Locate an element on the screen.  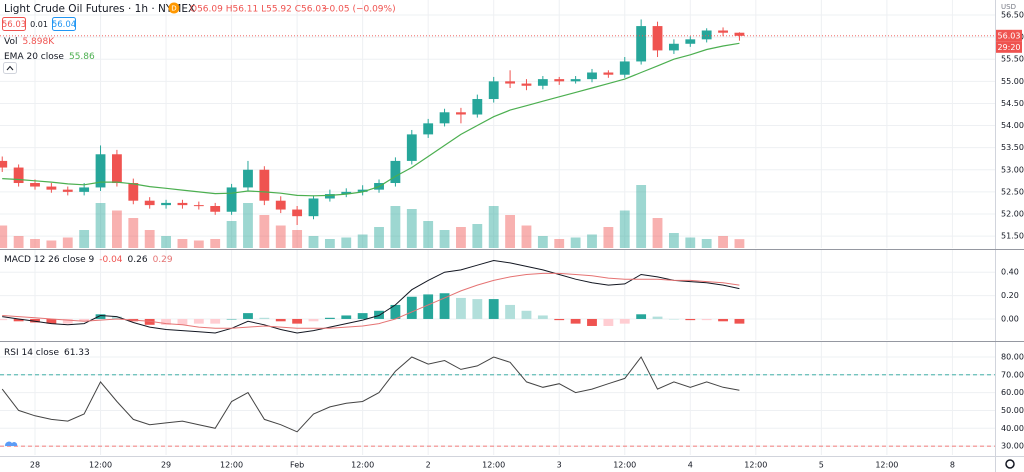
y-tick-label: 55.00 is located at coordinates (1012, 81).